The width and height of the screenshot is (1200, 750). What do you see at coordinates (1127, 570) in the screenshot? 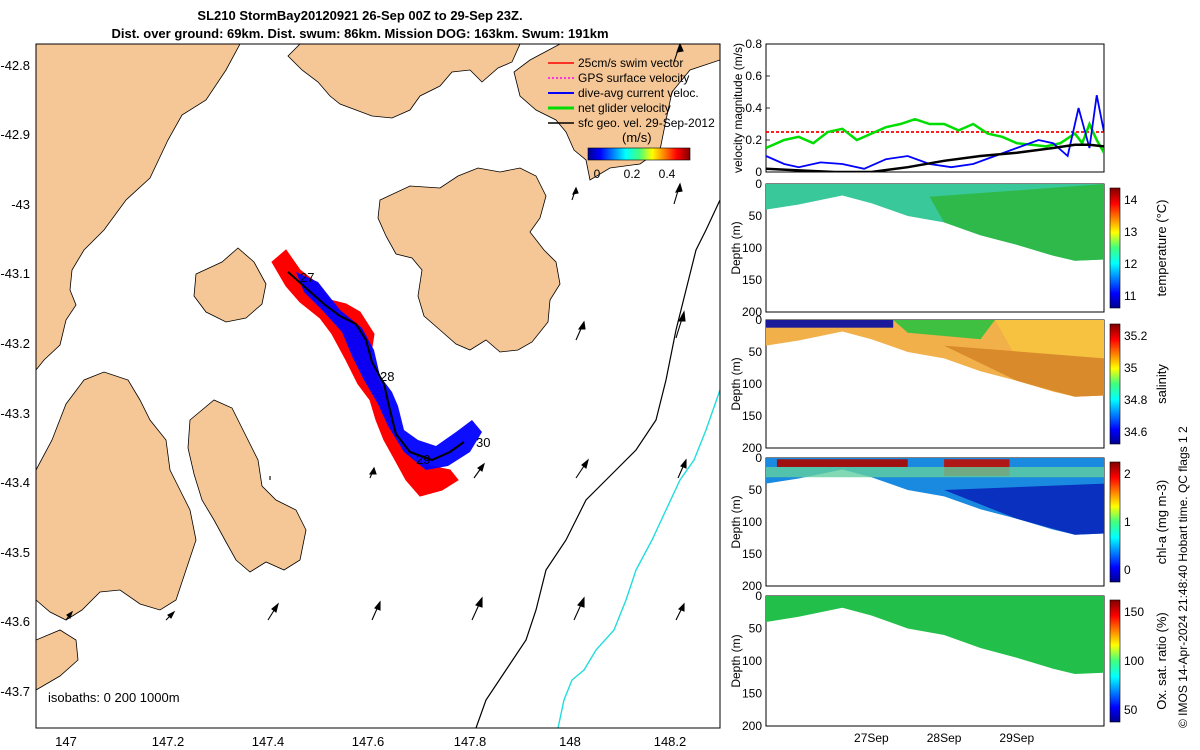
I see `colorbar-tick: 0` at bounding box center [1127, 570].